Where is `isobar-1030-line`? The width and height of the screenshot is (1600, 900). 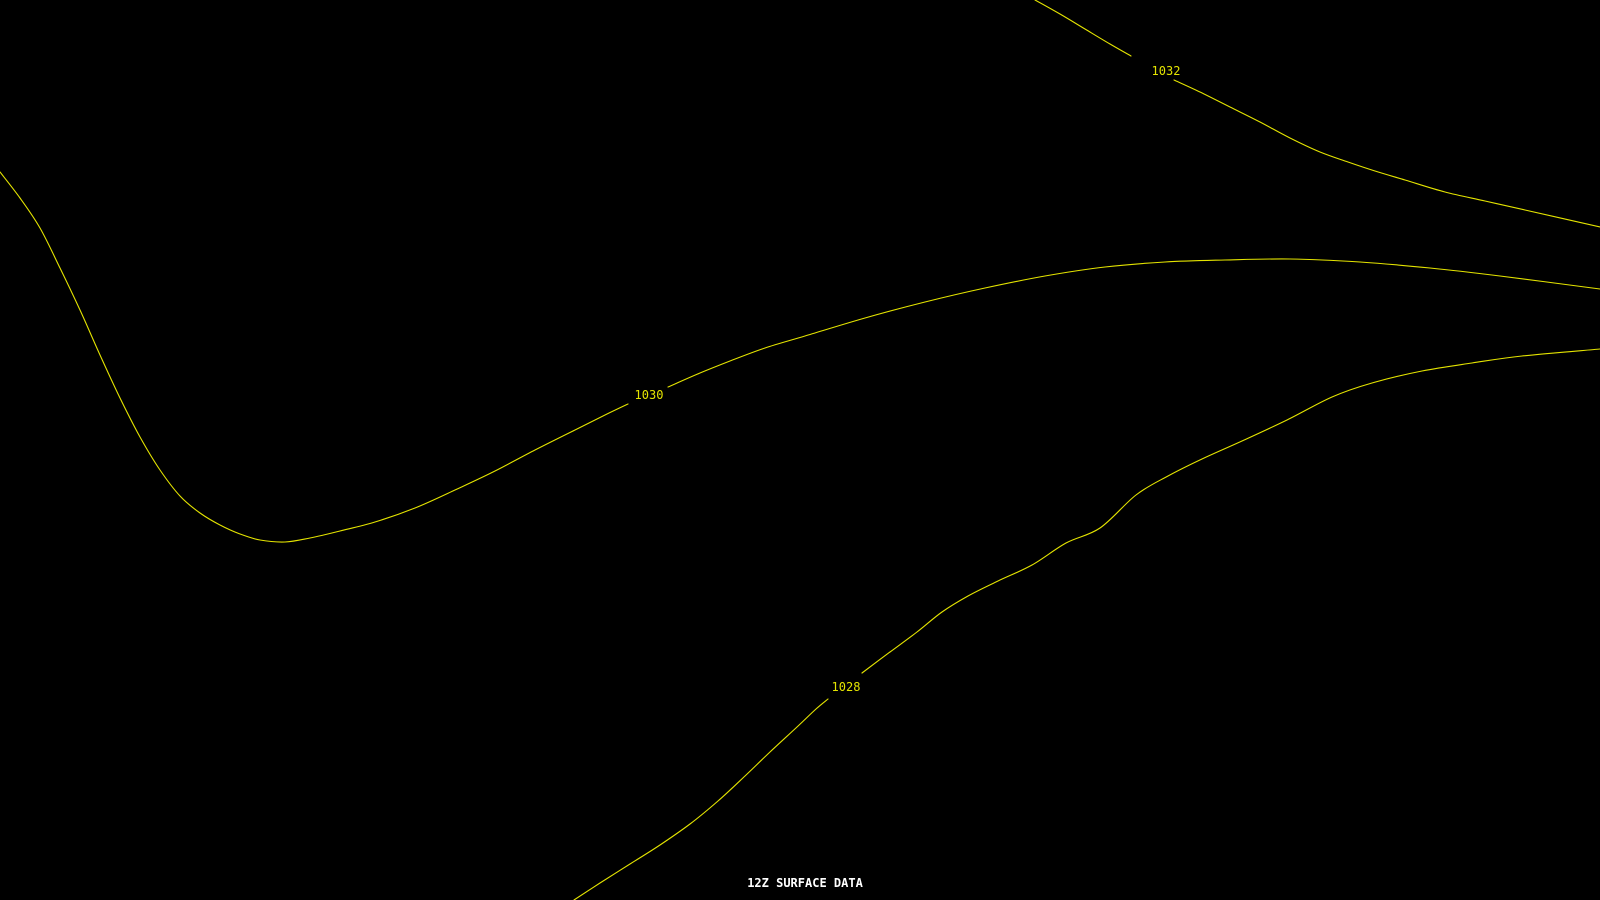
isobar-1030-line is located at coordinates (1133, 323).